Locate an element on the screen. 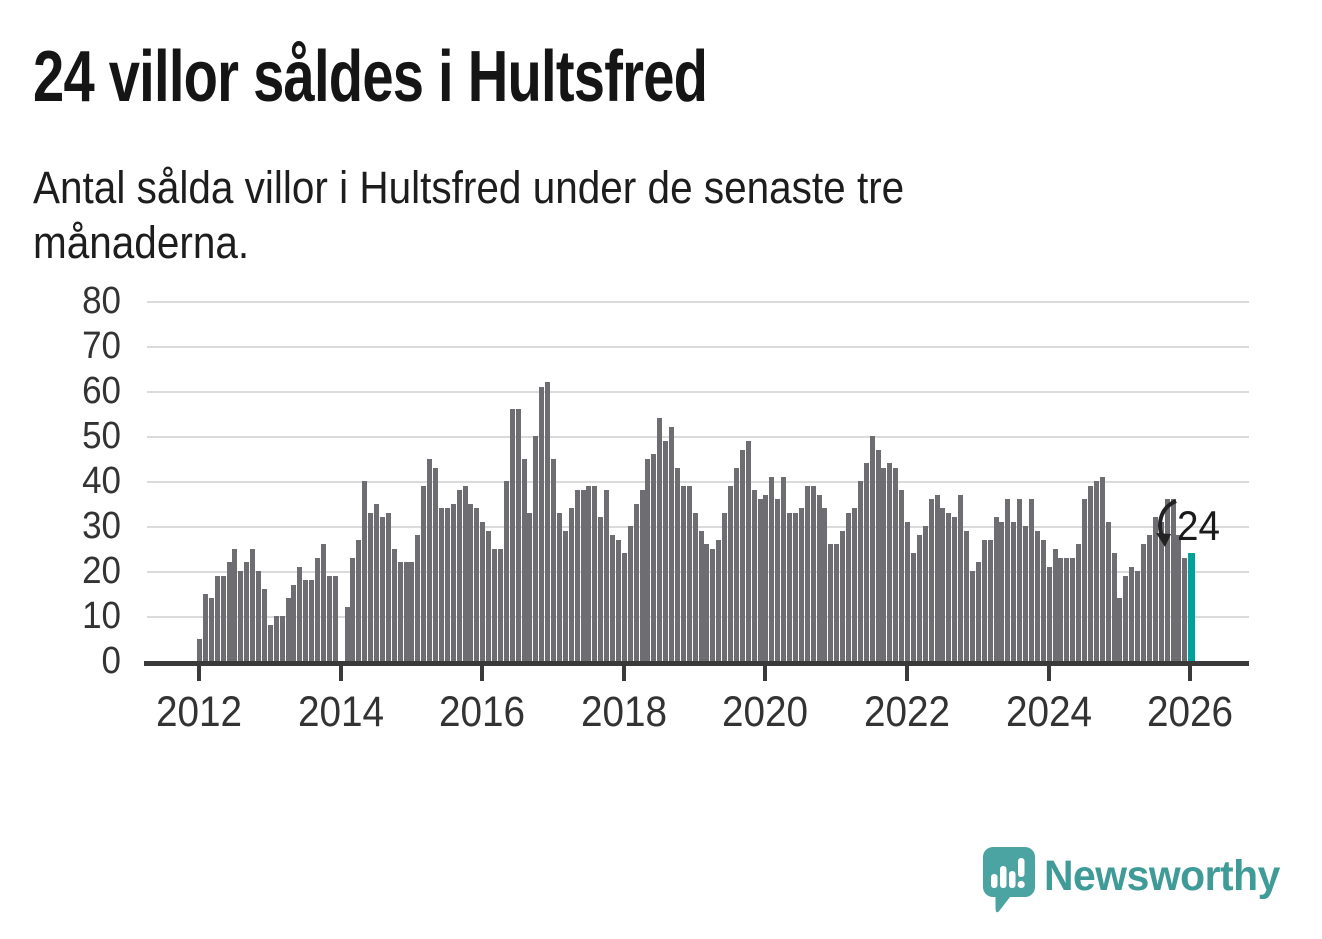 The image size is (1322, 939). brand-logo: Newsworthy is located at coordinates (1137, 886).